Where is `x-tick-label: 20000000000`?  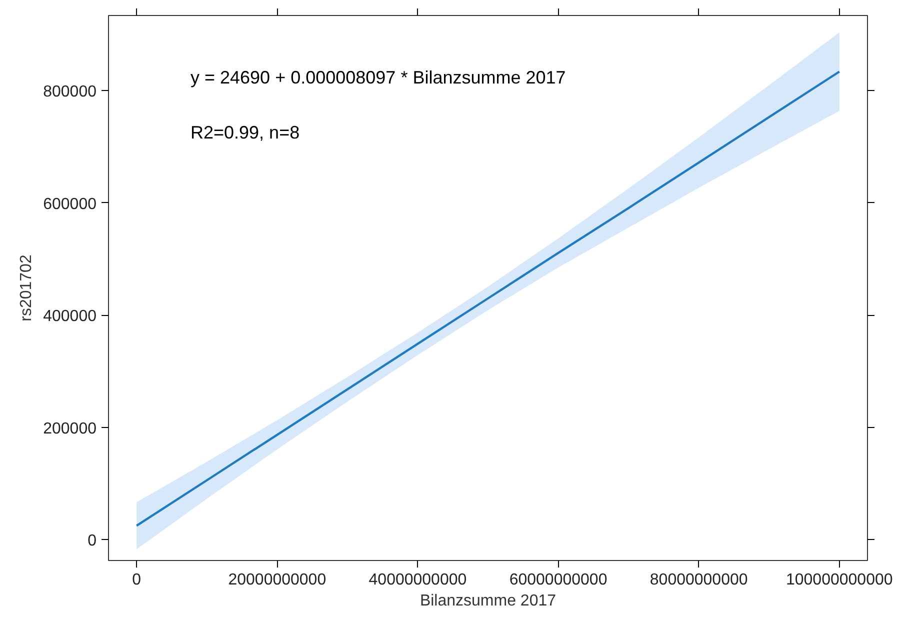
x-tick-label: 20000000000 is located at coordinates (277, 580).